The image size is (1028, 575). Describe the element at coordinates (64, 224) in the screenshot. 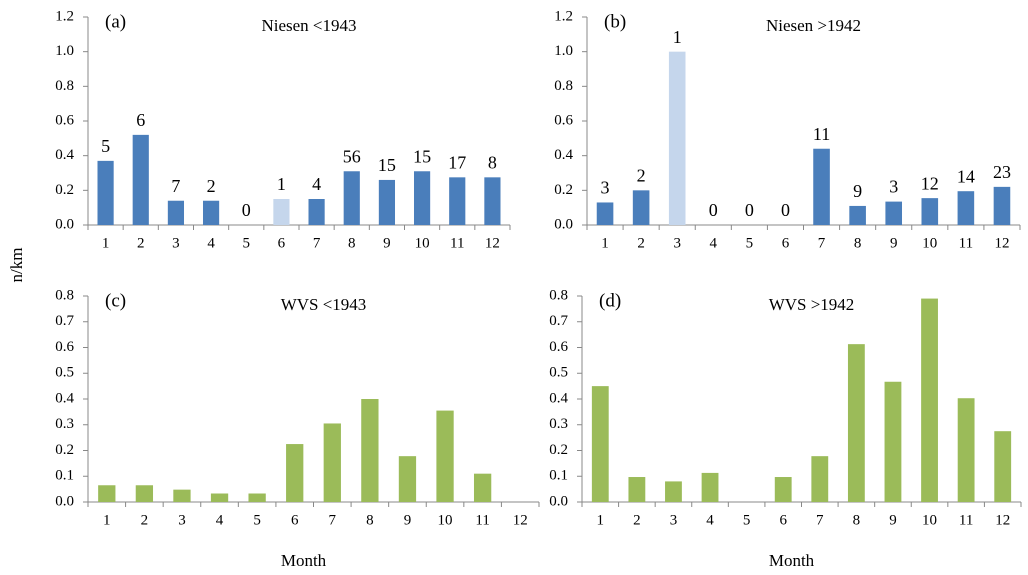

I see `y-tick-label: 0.0` at that location.